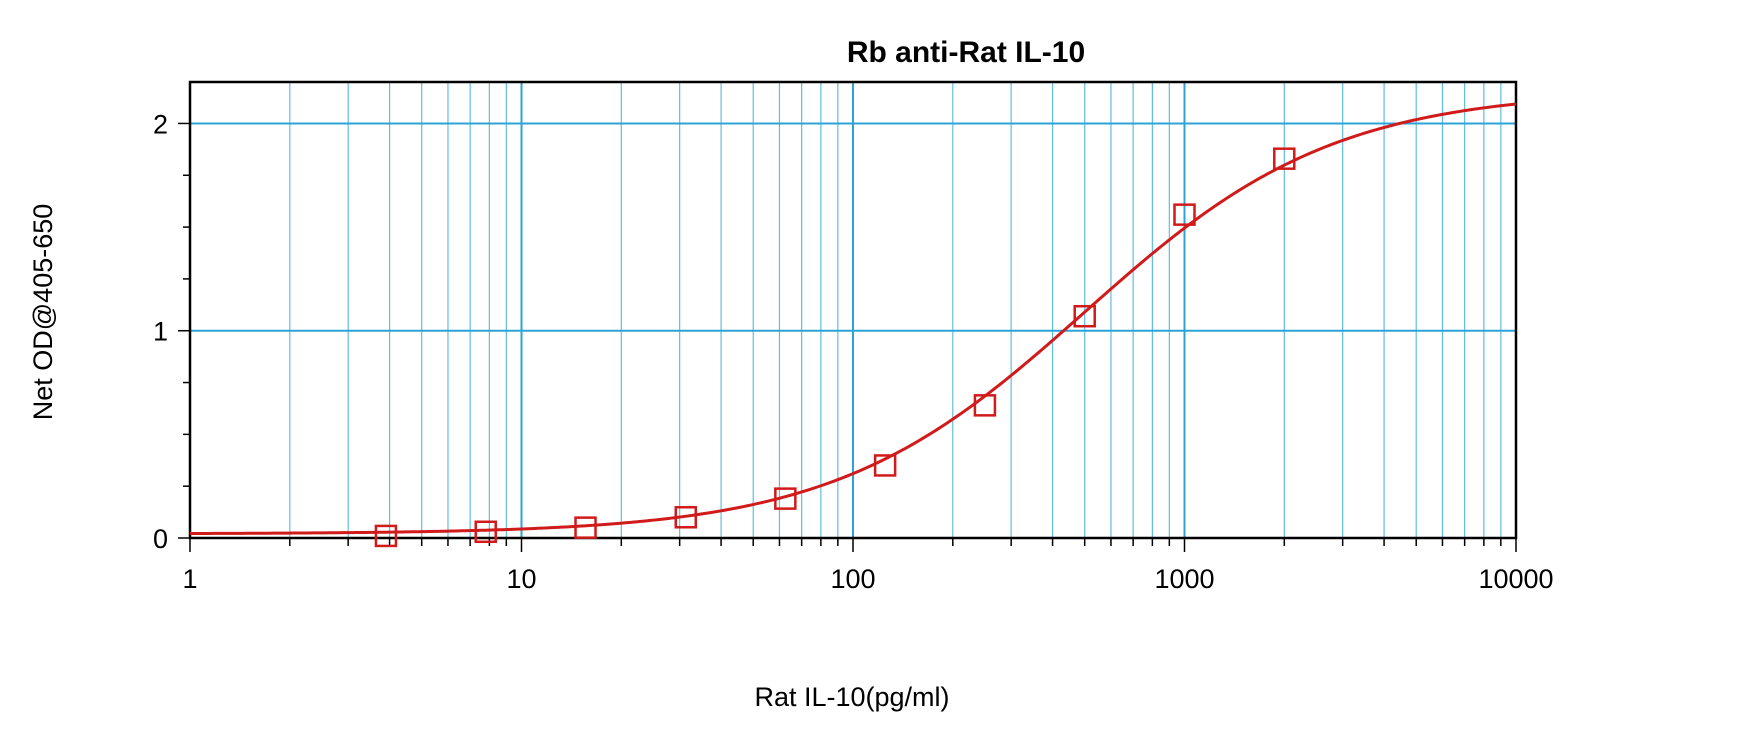 Image resolution: width=1738 pixels, height=736 pixels. I want to click on x-tick-label: 10, so click(521, 579).